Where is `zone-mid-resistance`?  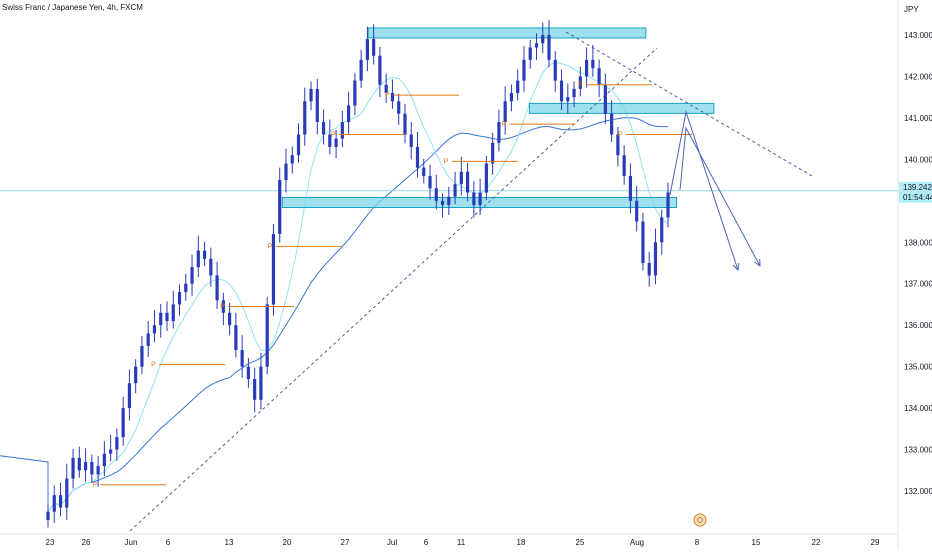 zone-mid-resistance is located at coordinates (621, 108).